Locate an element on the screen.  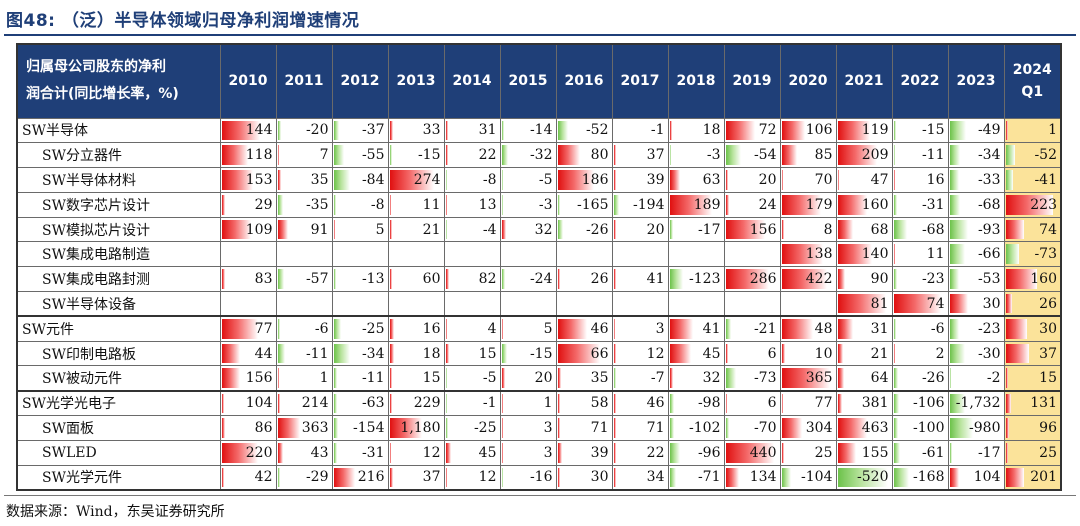
value-cell: 223 is located at coordinates (1032, 204).